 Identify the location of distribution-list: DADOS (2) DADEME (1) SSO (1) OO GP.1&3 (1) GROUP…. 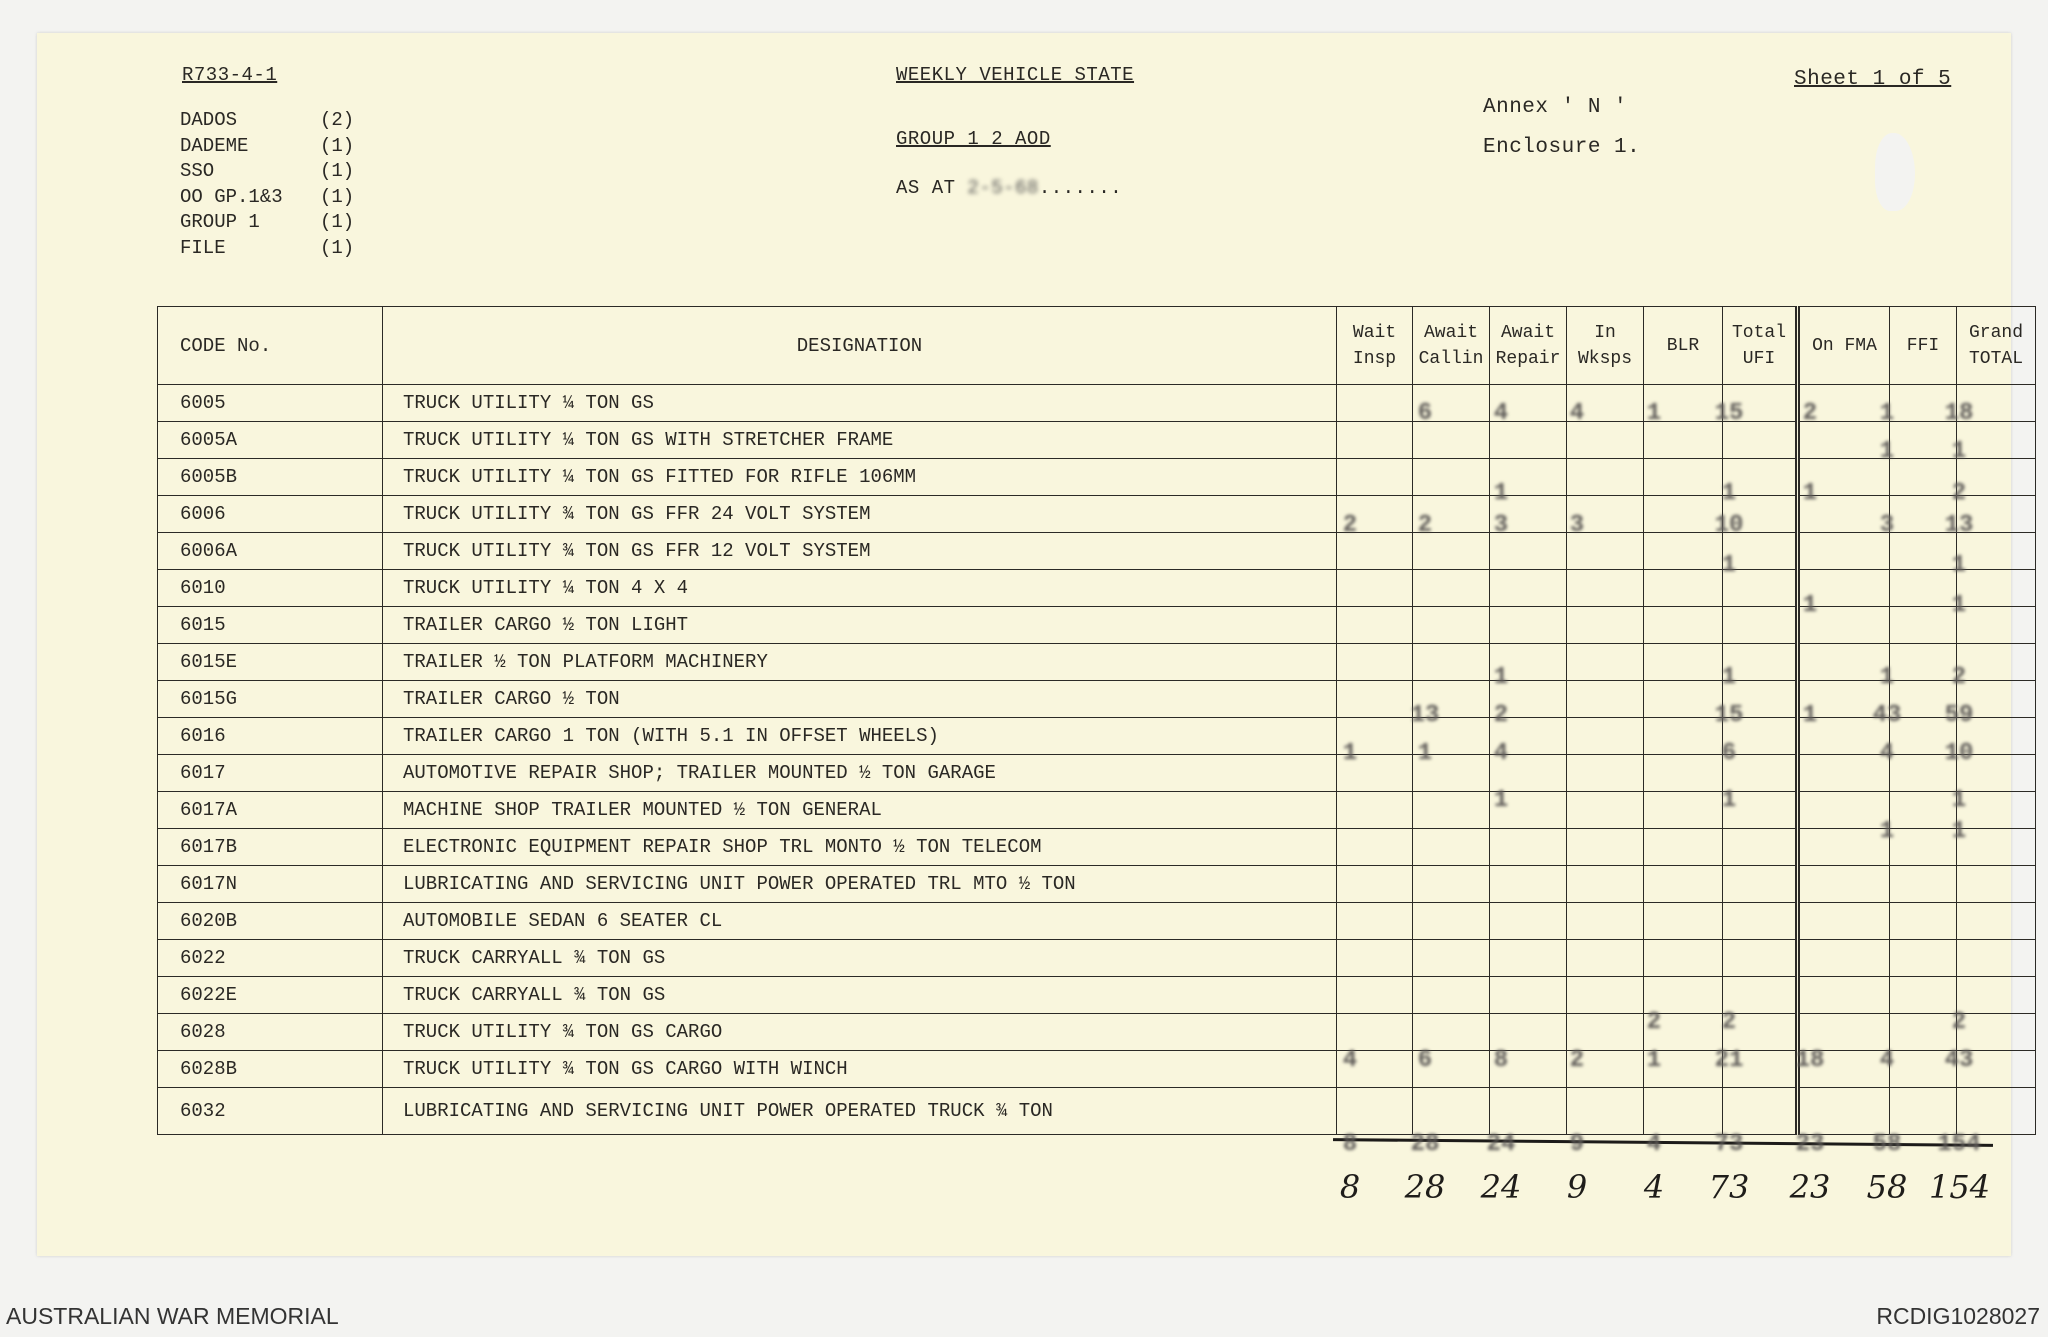
(267, 184).